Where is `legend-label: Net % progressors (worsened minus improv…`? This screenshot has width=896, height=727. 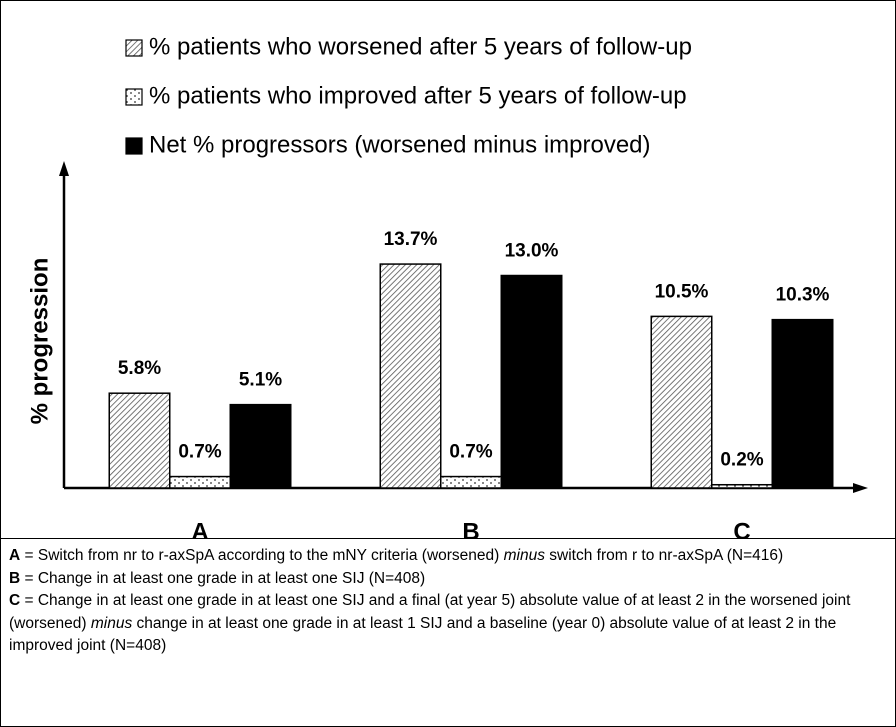
legend-label: Net % progressors (worsened minus improv… is located at coordinates (400, 144).